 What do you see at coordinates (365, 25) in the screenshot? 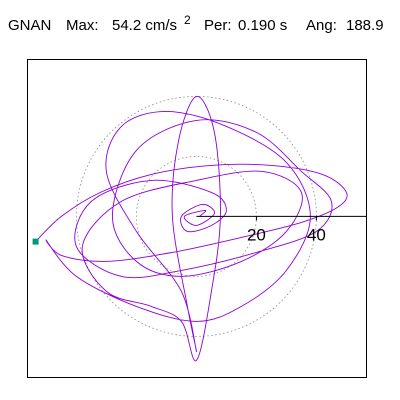
I see `angle-value: 188.9` at bounding box center [365, 25].